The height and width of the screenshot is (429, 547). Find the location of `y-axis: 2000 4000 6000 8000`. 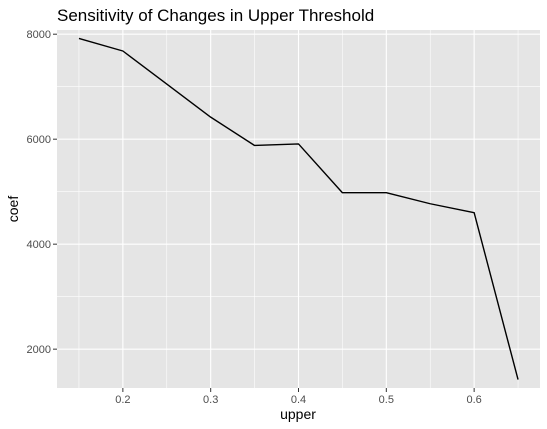

y-axis: 2000 4000 6000 8000 is located at coordinates (42, 192).